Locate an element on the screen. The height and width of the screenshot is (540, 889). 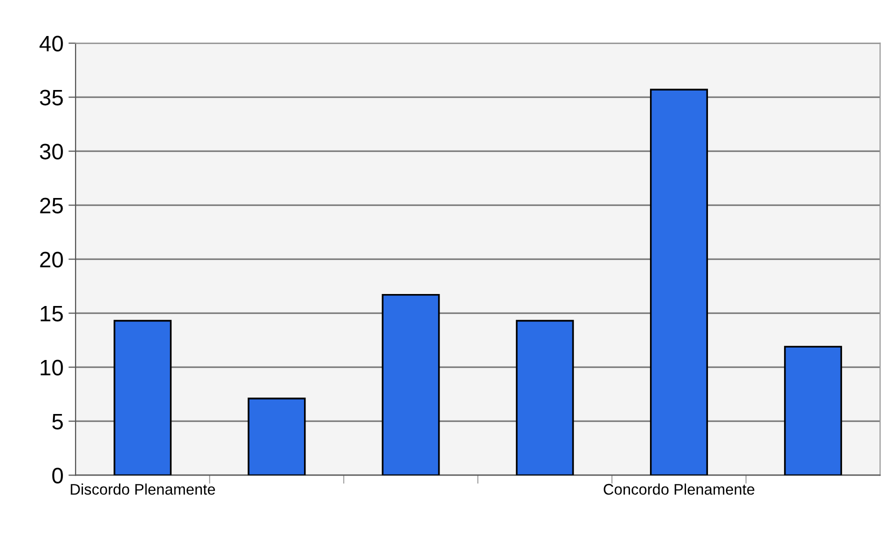
y-tick-label: 5 is located at coordinates (57, 422).